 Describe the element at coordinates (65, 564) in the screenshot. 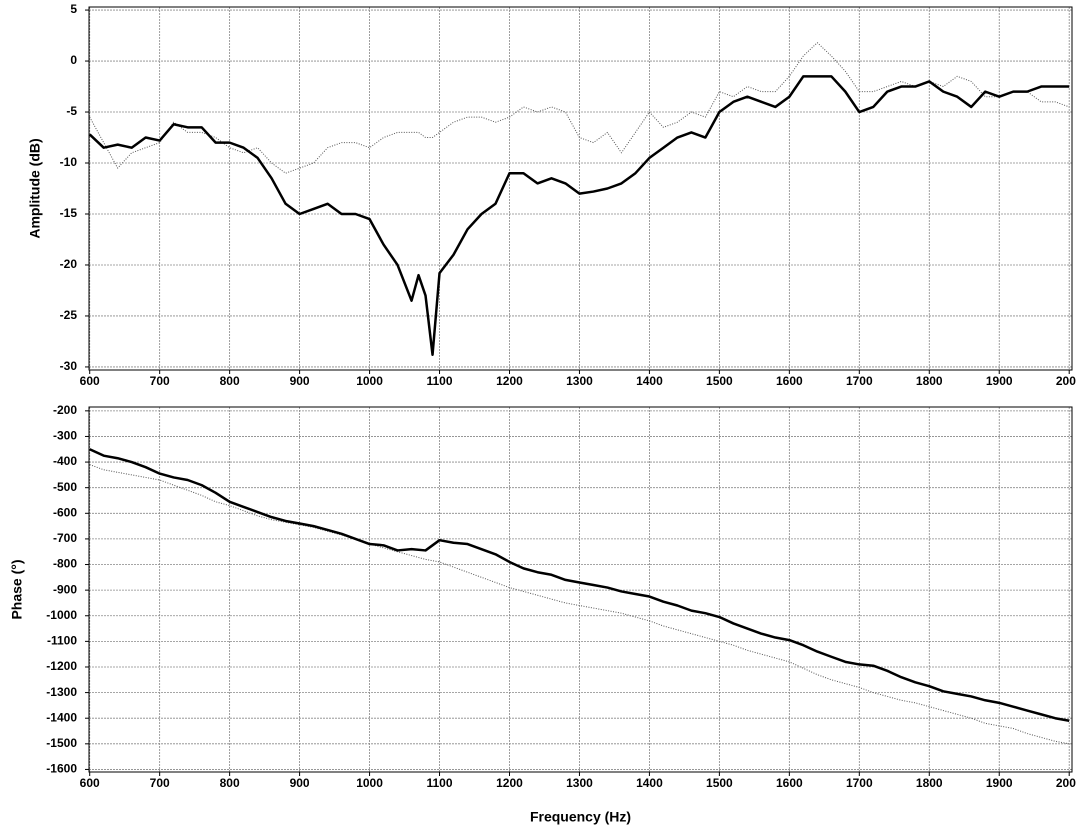

I see `y-tick-label: -800` at that location.